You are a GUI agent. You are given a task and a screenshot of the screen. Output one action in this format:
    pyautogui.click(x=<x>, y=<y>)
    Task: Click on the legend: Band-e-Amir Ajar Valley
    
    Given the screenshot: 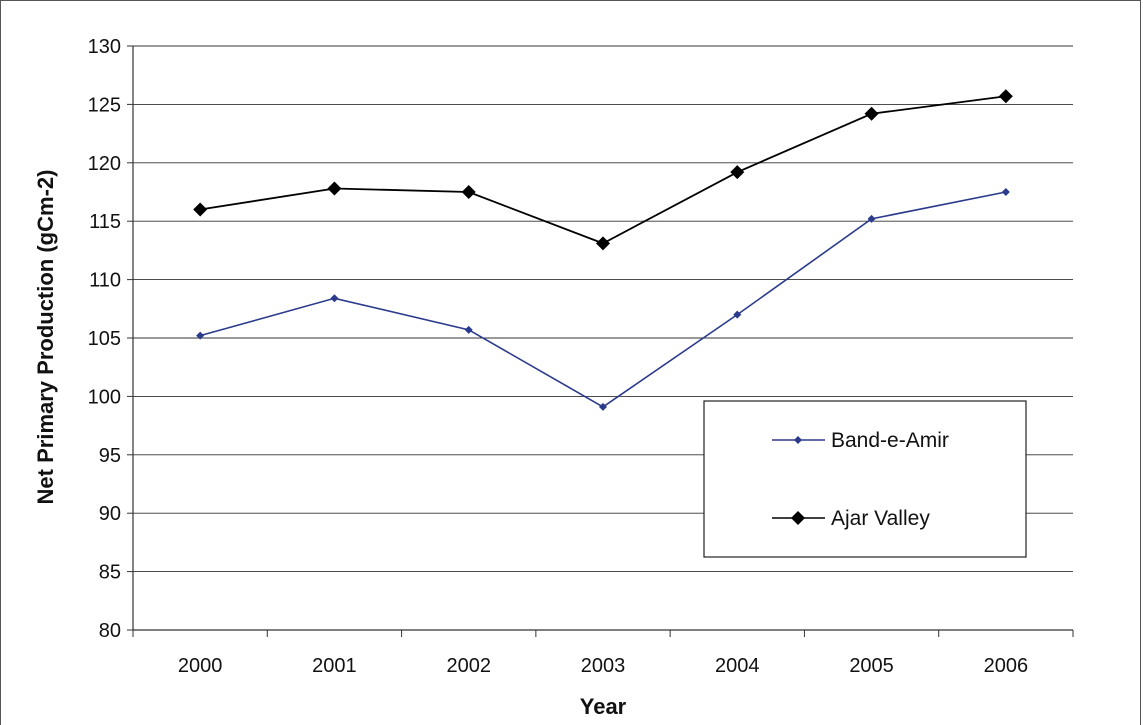 What is the action you would take?
    pyautogui.click(x=865, y=479)
    